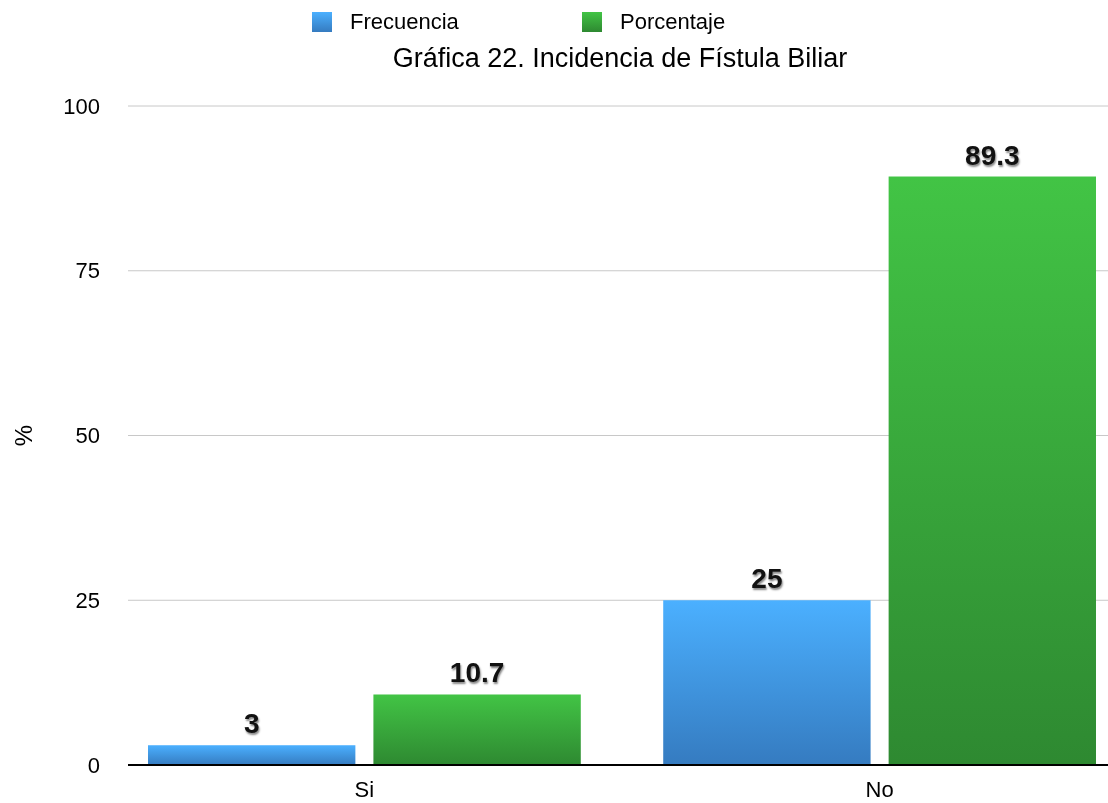 The width and height of the screenshot is (1108, 803). What do you see at coordinates (879, 789) in the screenshot?
I see `x-tick-label: No` at bounding box center [879, 789].